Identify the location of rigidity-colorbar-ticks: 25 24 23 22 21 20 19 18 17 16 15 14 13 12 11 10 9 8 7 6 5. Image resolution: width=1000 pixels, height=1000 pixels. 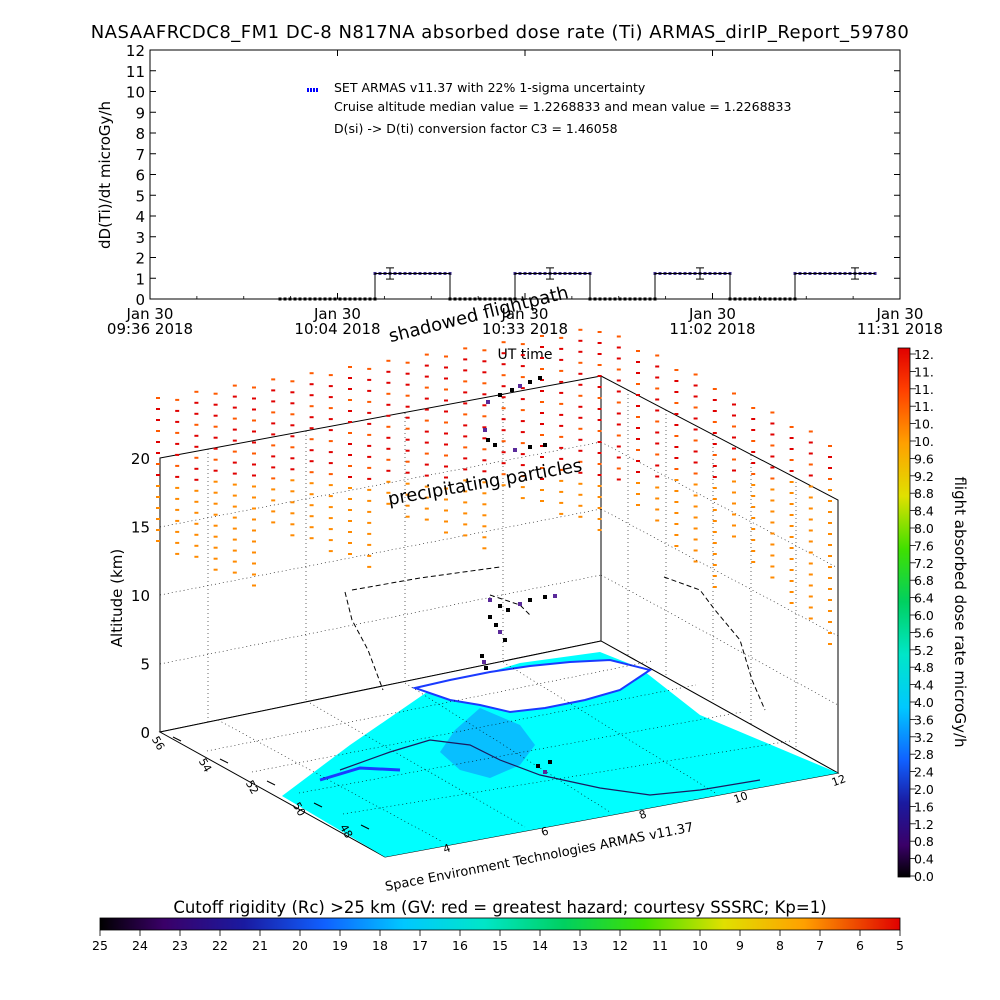
(498, 941).